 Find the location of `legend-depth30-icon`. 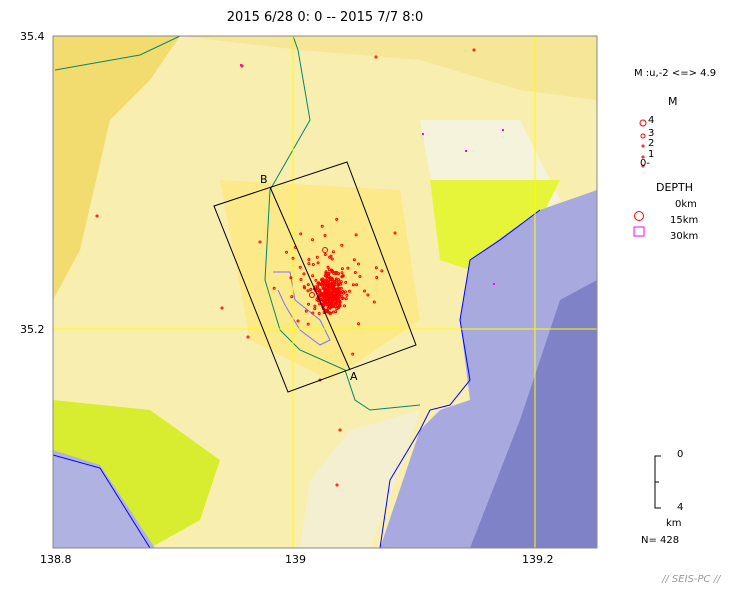

legend-depth30-icon is located at coordinates (639, 231).